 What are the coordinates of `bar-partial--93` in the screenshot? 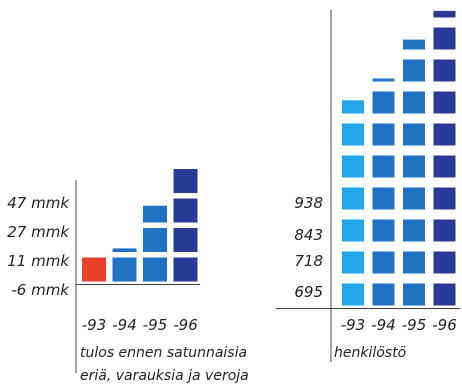 It's located at (353, 107).